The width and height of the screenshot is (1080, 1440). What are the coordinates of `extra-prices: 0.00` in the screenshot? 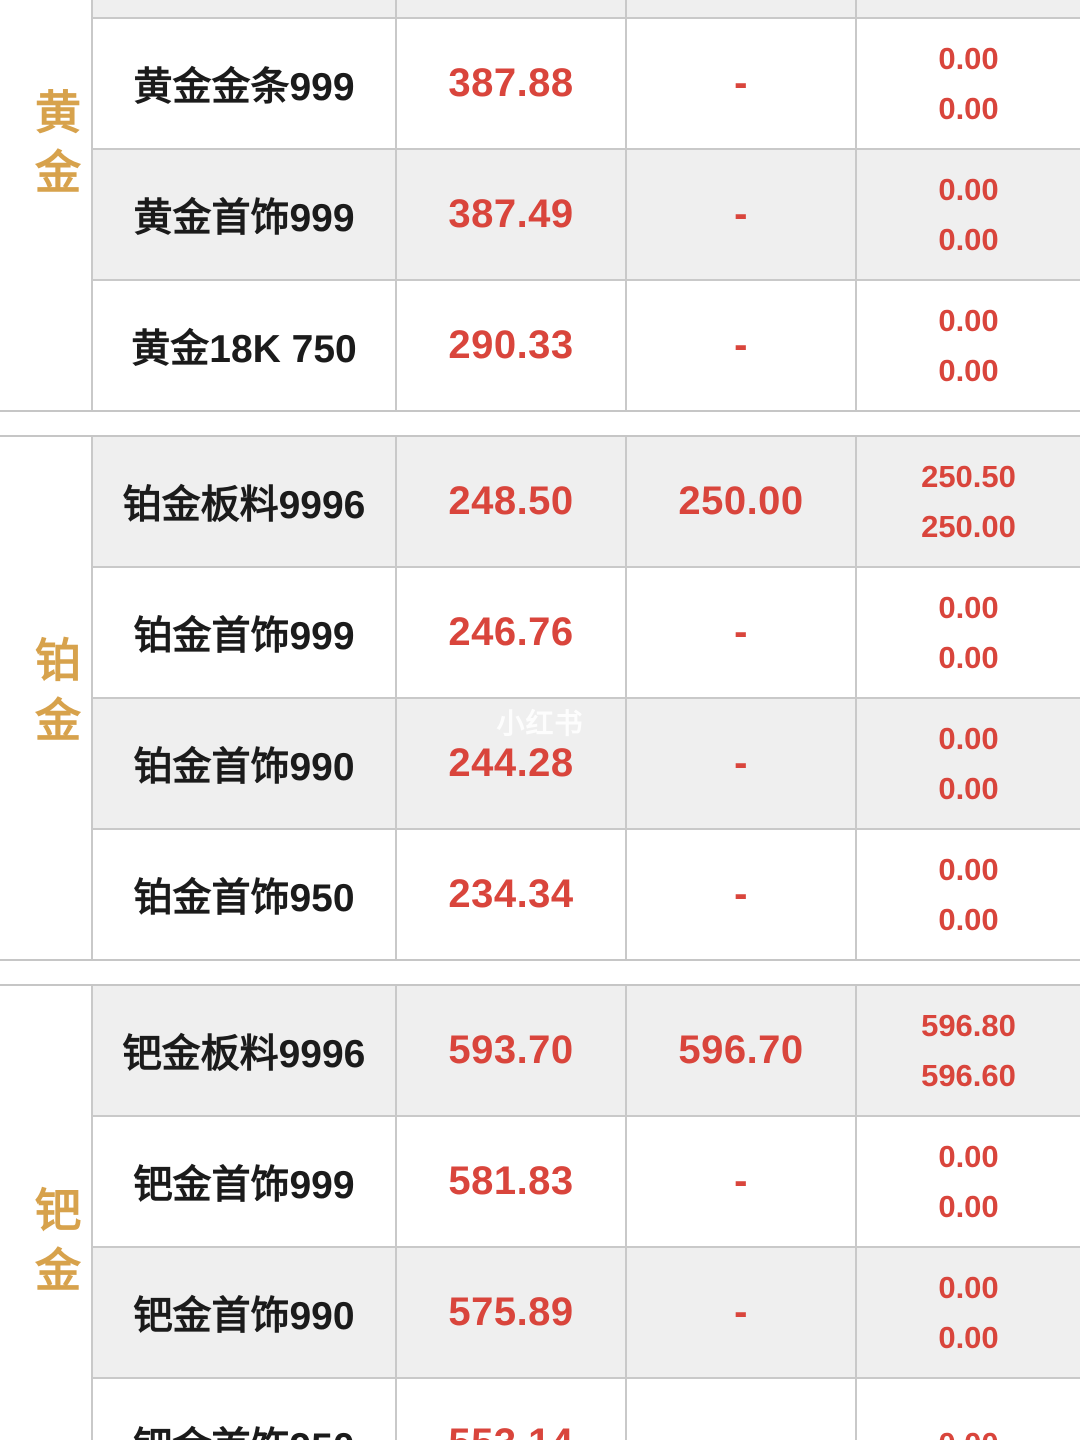 It's located at (967, 1409).